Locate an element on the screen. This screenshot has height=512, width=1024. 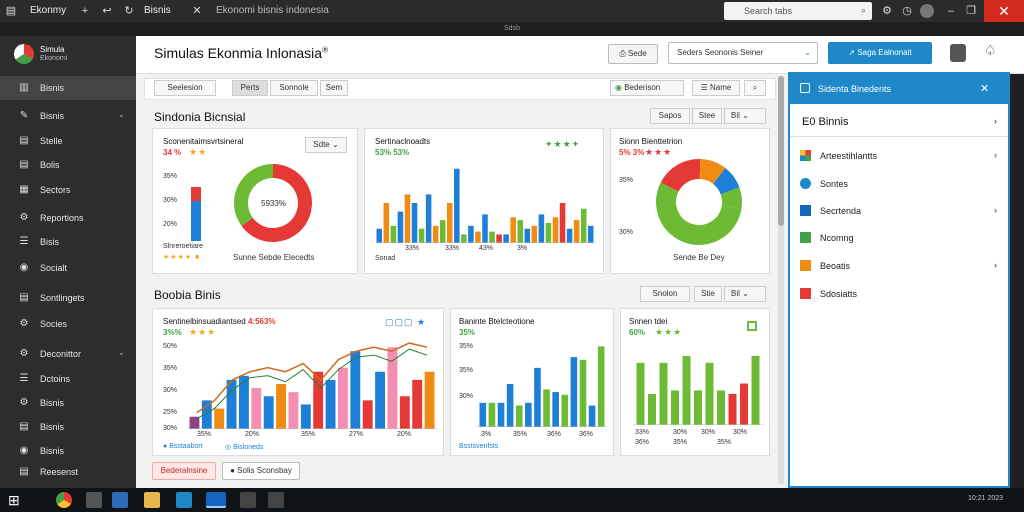
sidebar-item: ◉ Bisnis is located at coordinates (68, 451).